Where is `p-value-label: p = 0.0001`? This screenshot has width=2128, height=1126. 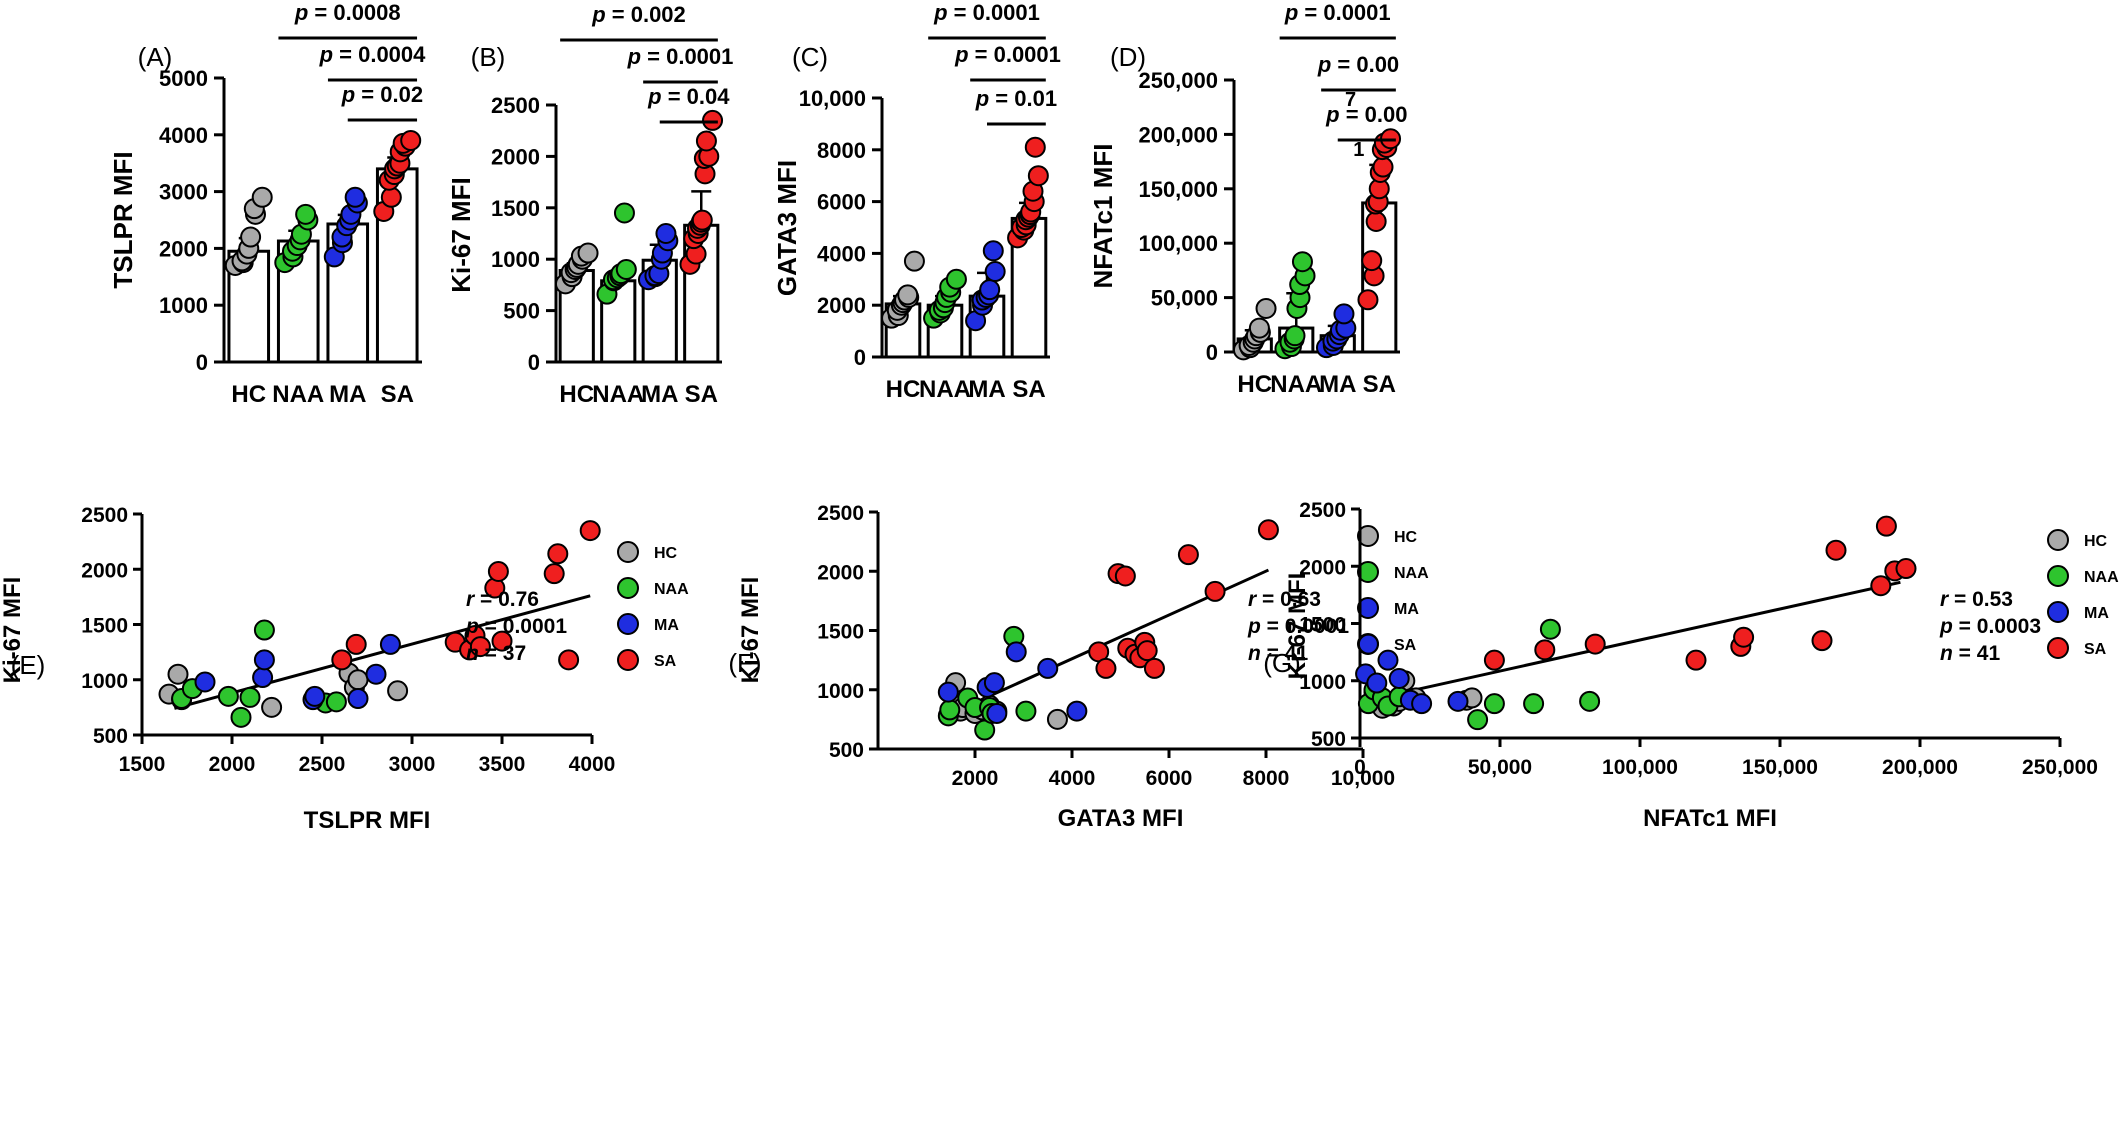 p-value-label: p = 0.0001 is located at coordinates (1007, 54).